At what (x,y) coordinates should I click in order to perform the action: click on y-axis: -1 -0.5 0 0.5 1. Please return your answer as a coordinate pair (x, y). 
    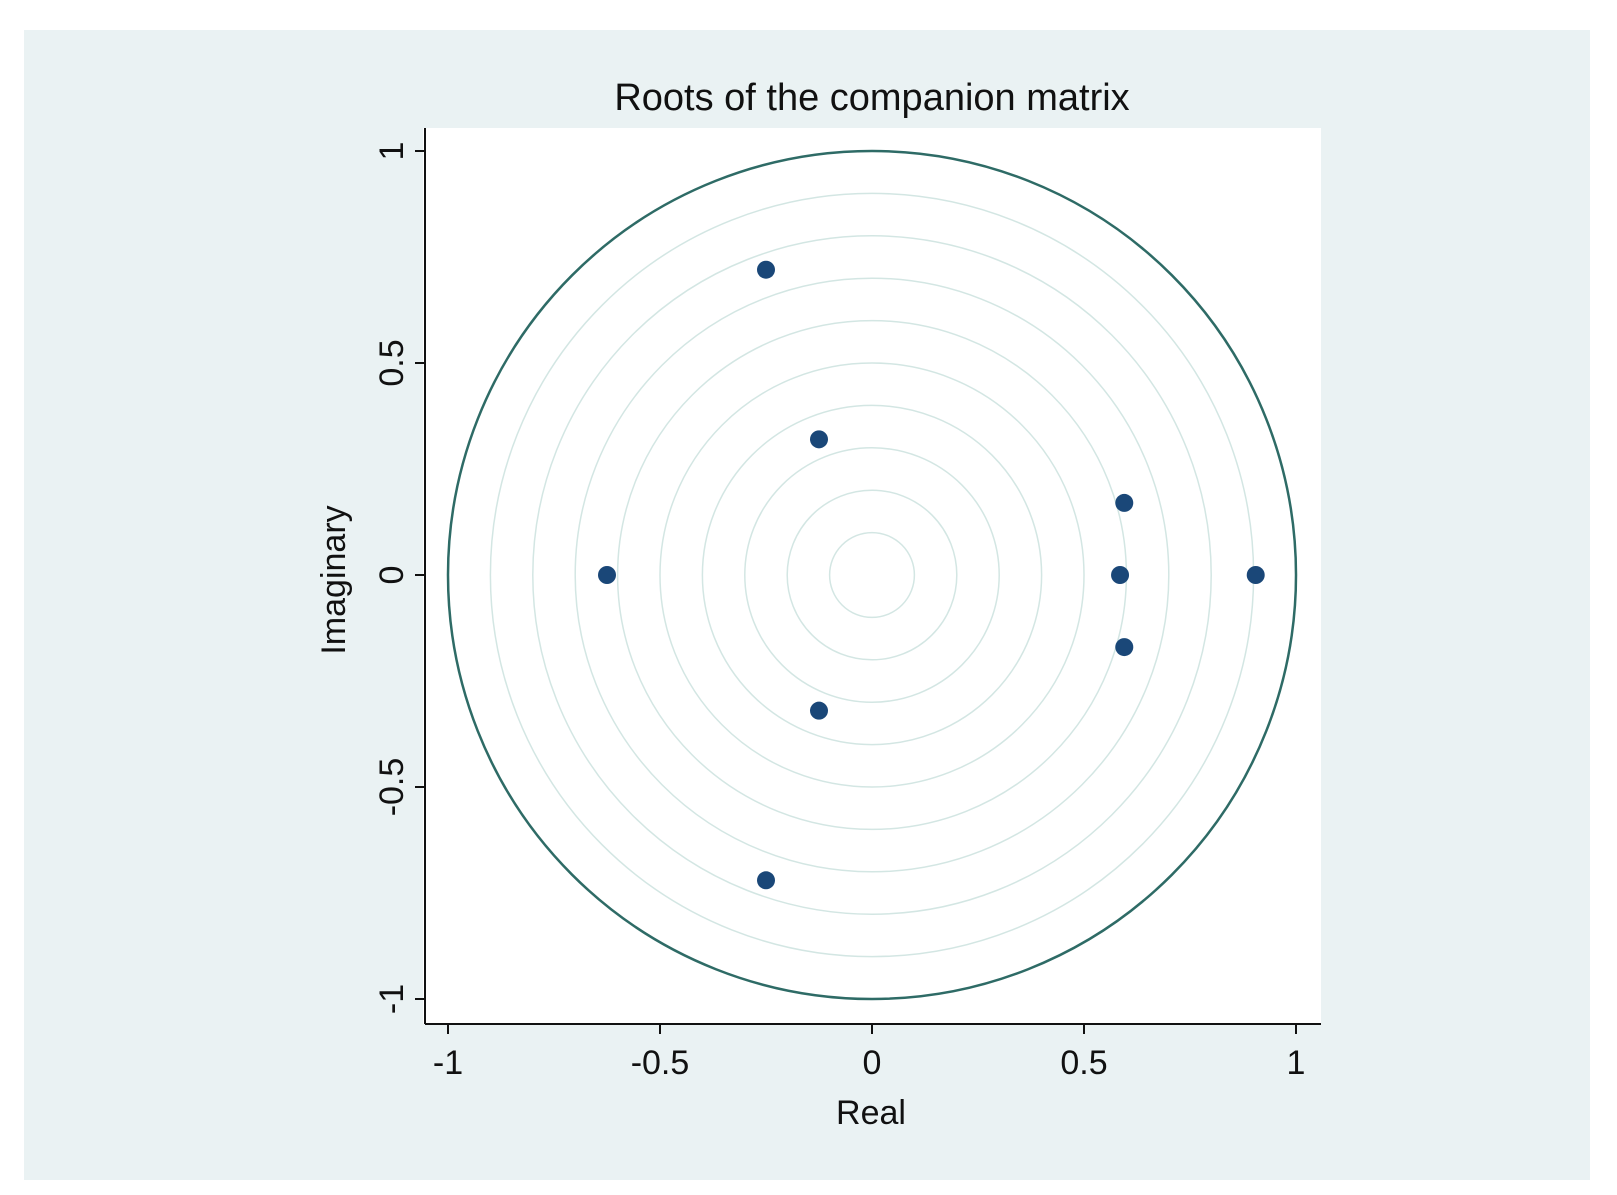
    Looking at the image, I should click on (399, 576).